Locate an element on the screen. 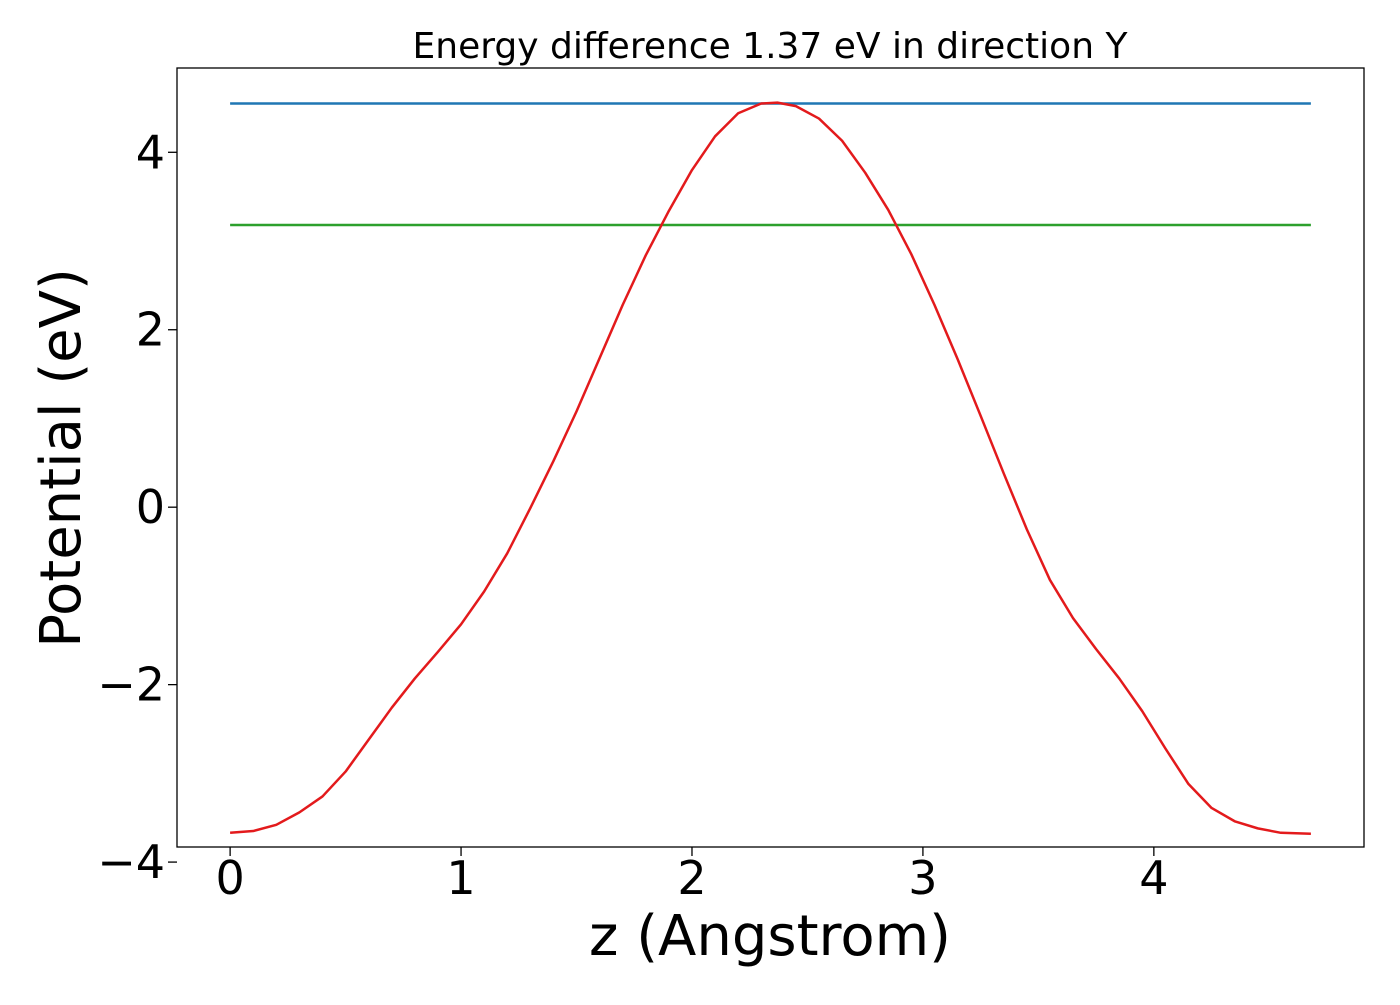  y-tick-label: −2 is located at coordinates (131, 685).